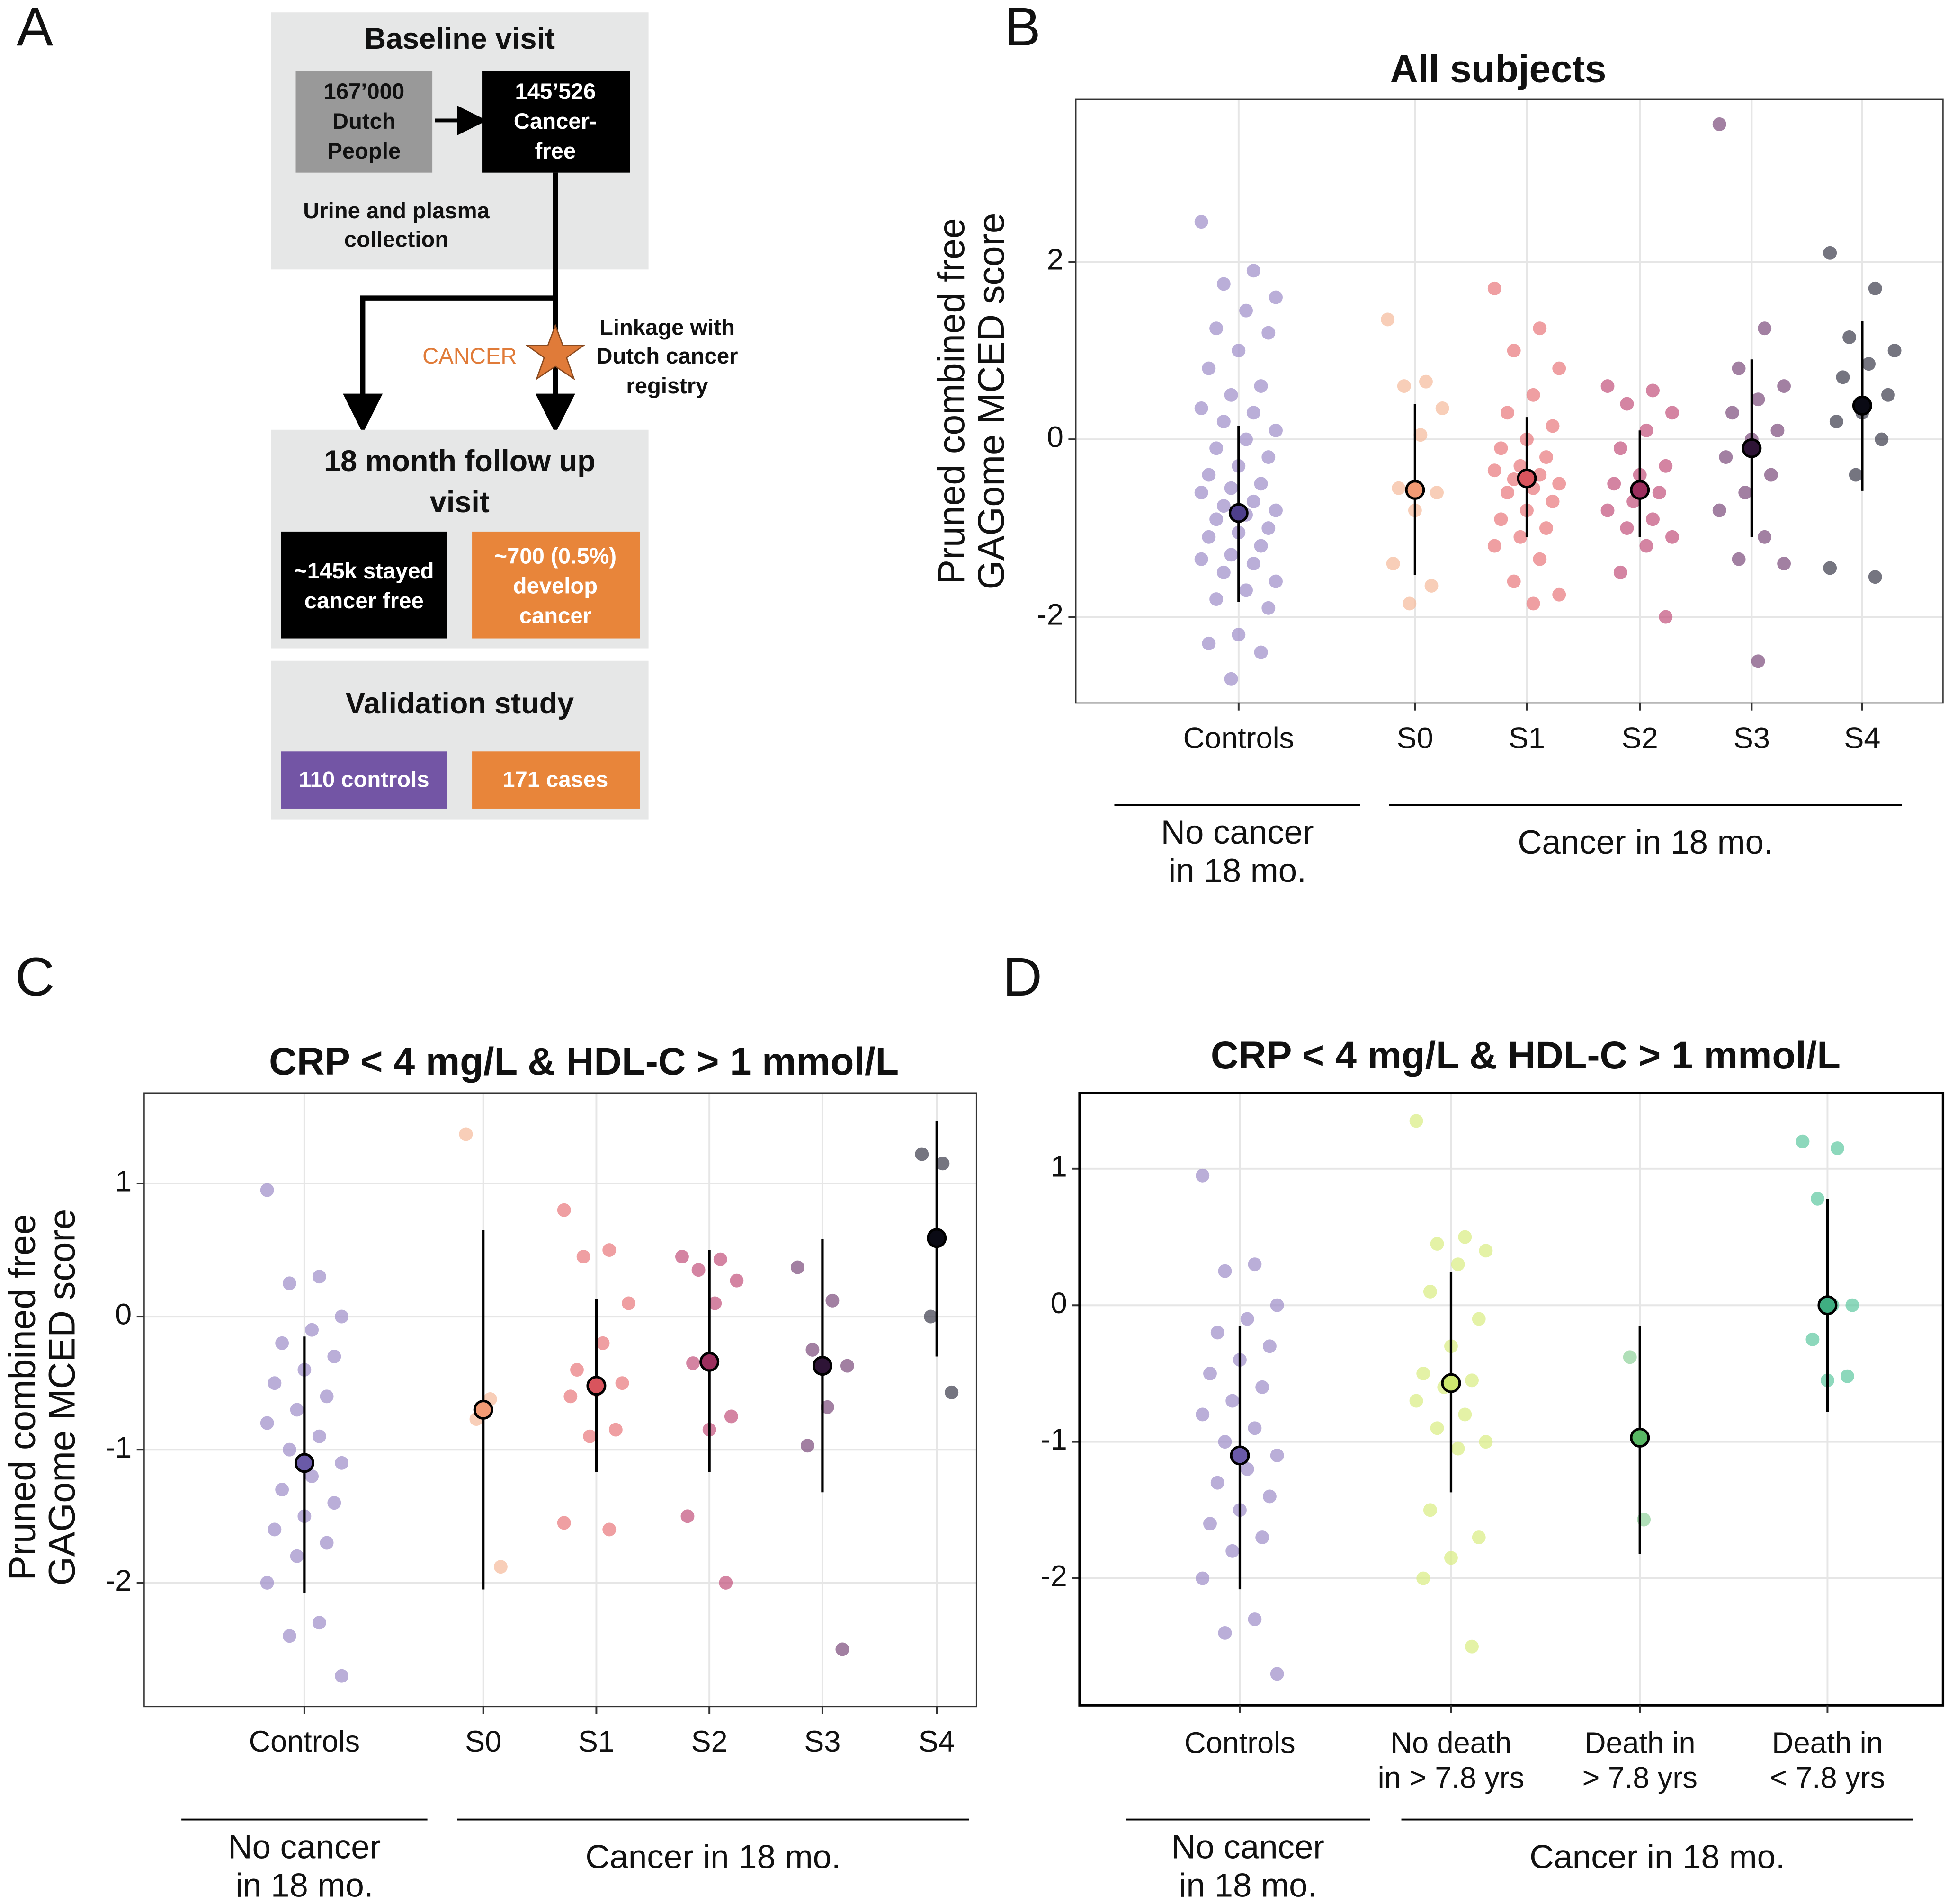 This screenshot has width=1948, height=1904. Describe the element at coordinates (556, 122) in the screenshot. I see `cancer-free-box` at that location.